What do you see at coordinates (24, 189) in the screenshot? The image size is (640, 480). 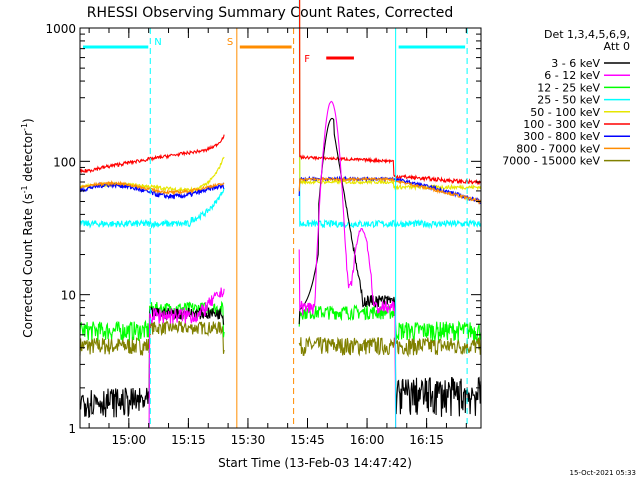 I see `y-axis-label-sup1: -1` at bounding box center [24, 189].